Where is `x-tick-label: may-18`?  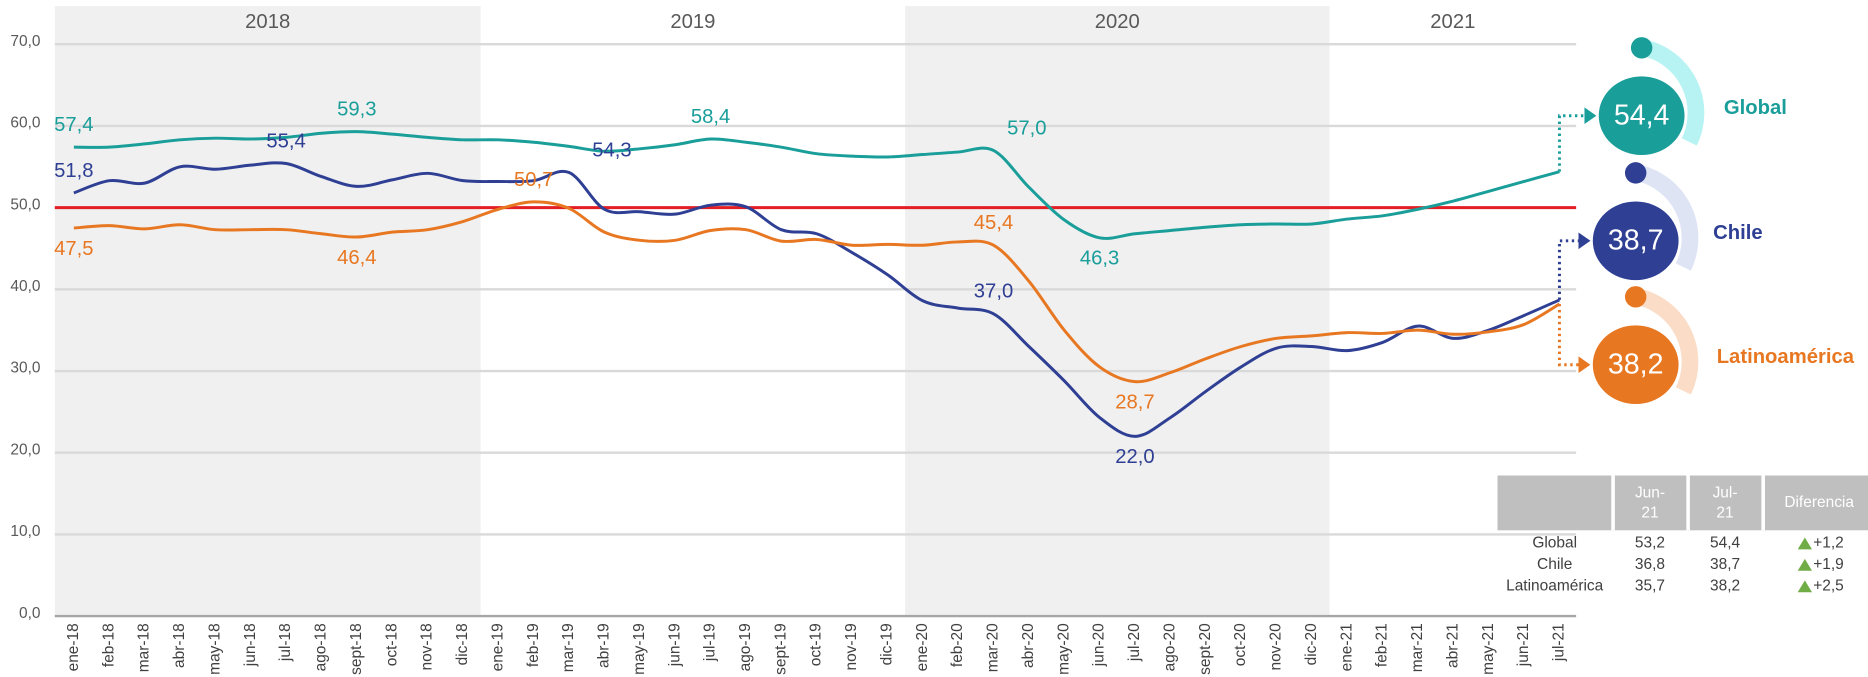 x-tick-label: may-18 is located at coordinates (214, 649).